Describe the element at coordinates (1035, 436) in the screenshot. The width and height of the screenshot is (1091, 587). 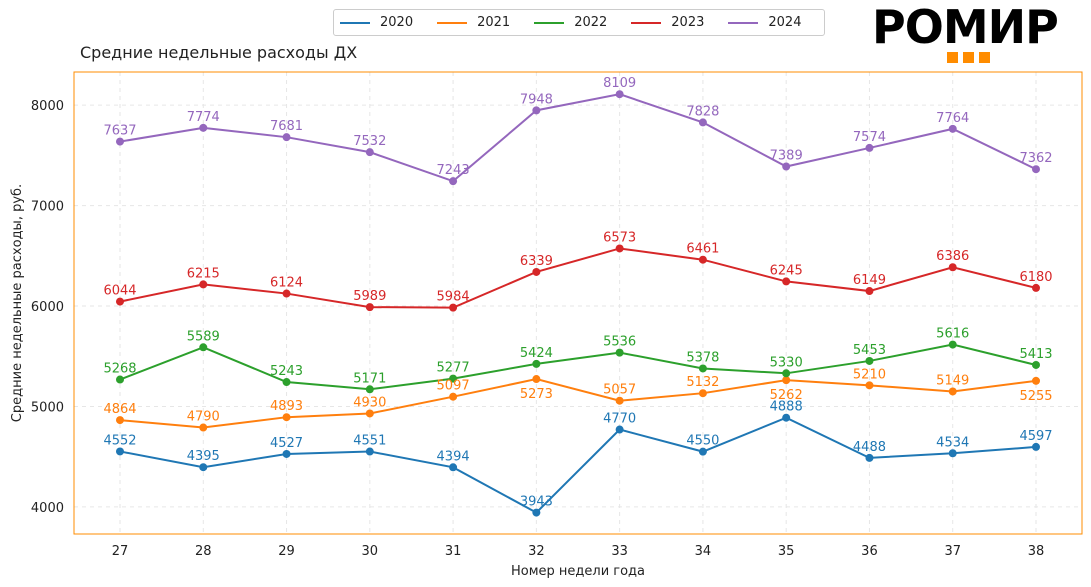
I see `data-label-2020: 4597` at that location.